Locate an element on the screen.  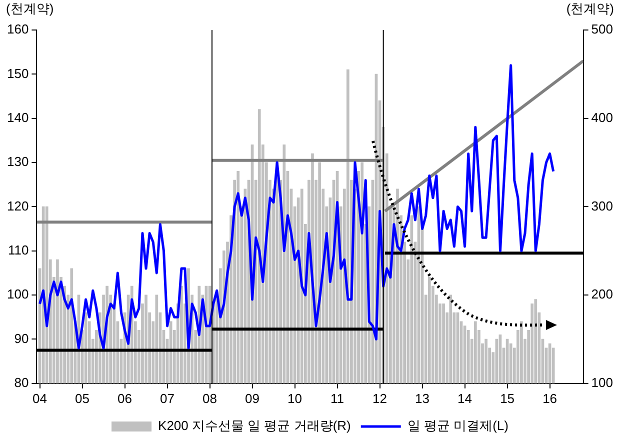
y2-tick-label: 200 is located at coordinates (602, 294).